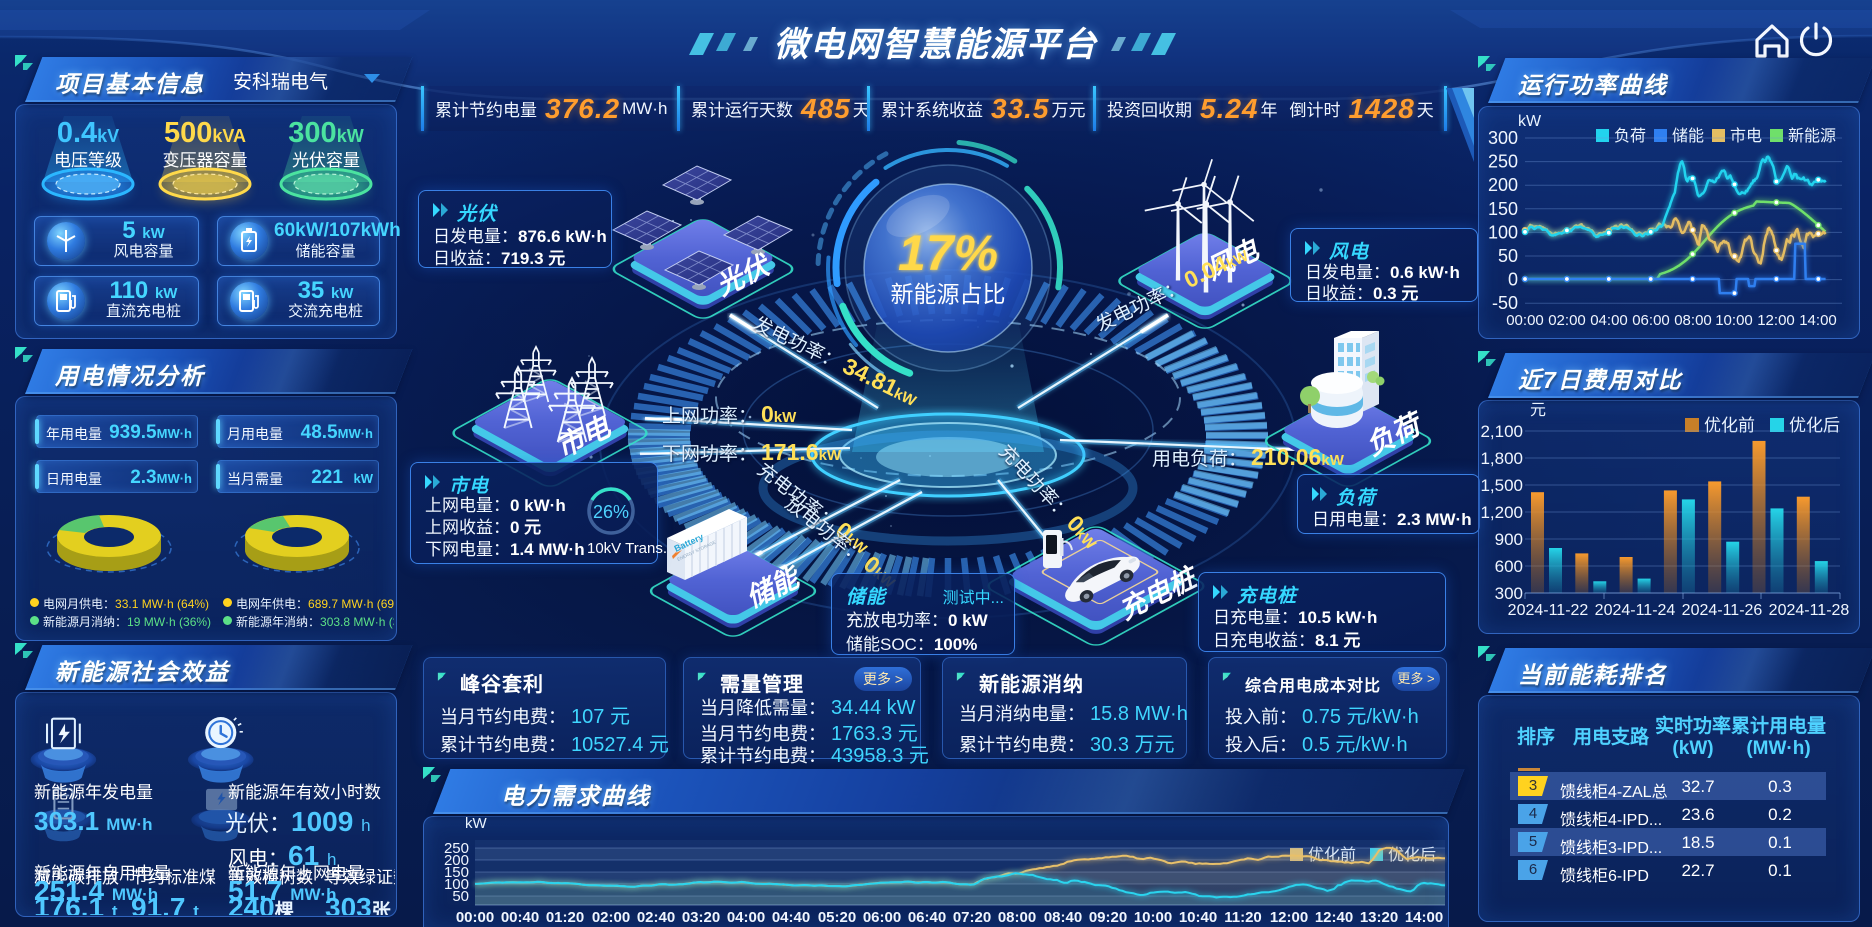 This screenshot has height=927, width=1872. I want to click on svg-text: 0kW, so click(779, 414).